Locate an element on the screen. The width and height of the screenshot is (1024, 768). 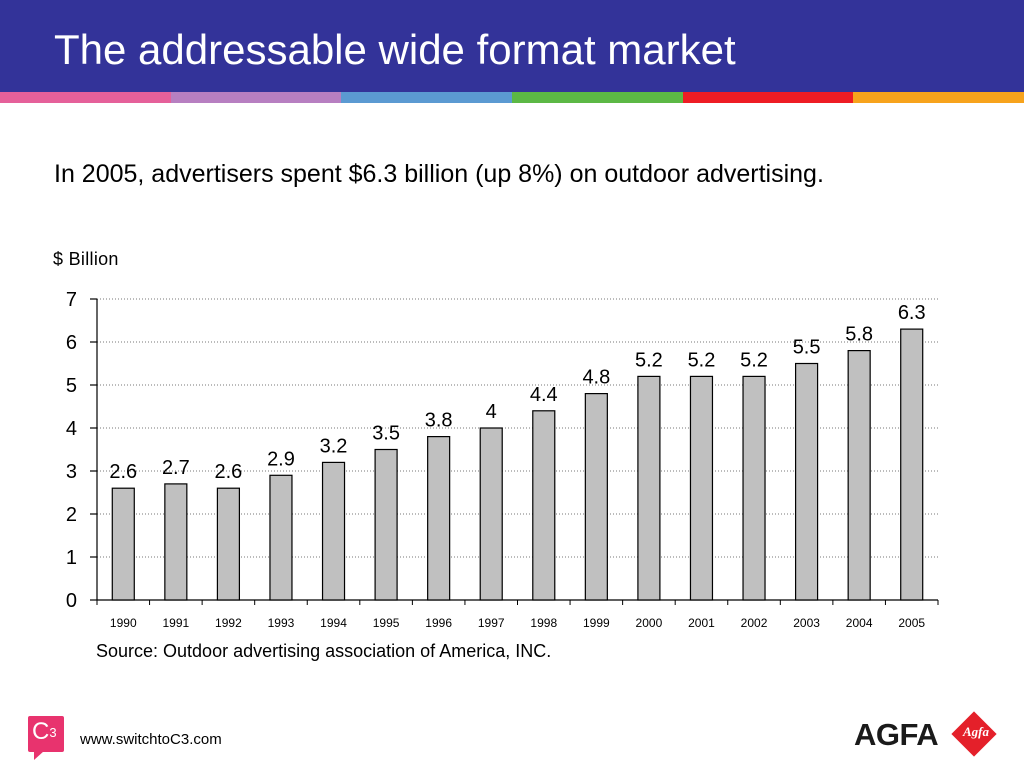
y-tick-label: 1 is located at coordinates (71, 558).